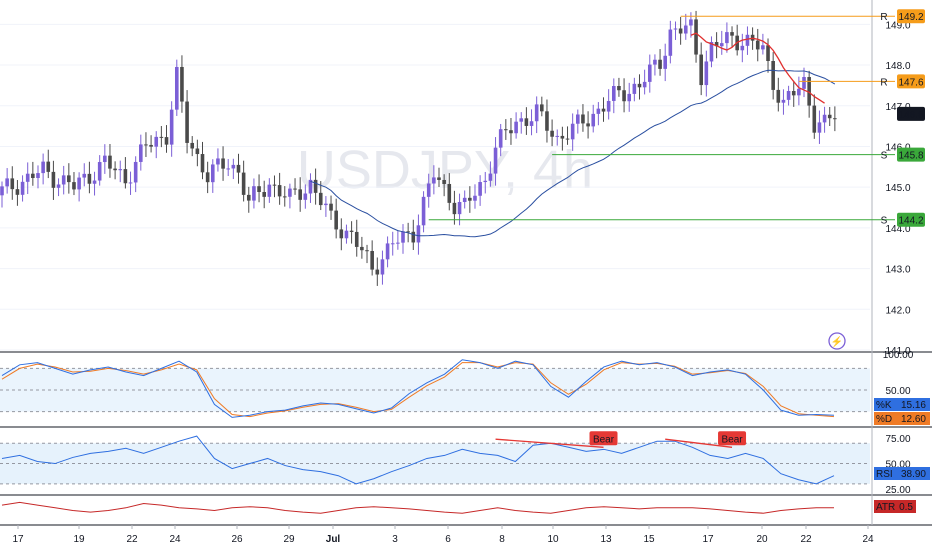 The image size is (932, 550). I want to click on x-tick-label: 24, so click(175, 539).